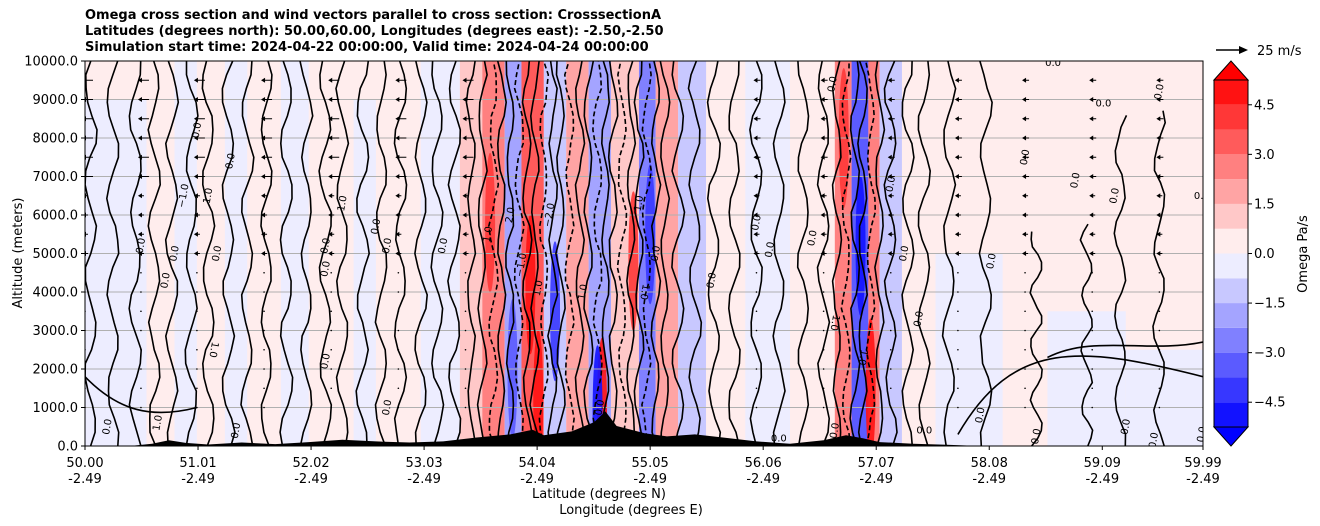 The width and height of the screenshot is (1320, 526). What do you see at coordinates (18, 253) in the screenshot?
I see `y-axis-label: Altitude (meters)` at bounding box center [18, 253].